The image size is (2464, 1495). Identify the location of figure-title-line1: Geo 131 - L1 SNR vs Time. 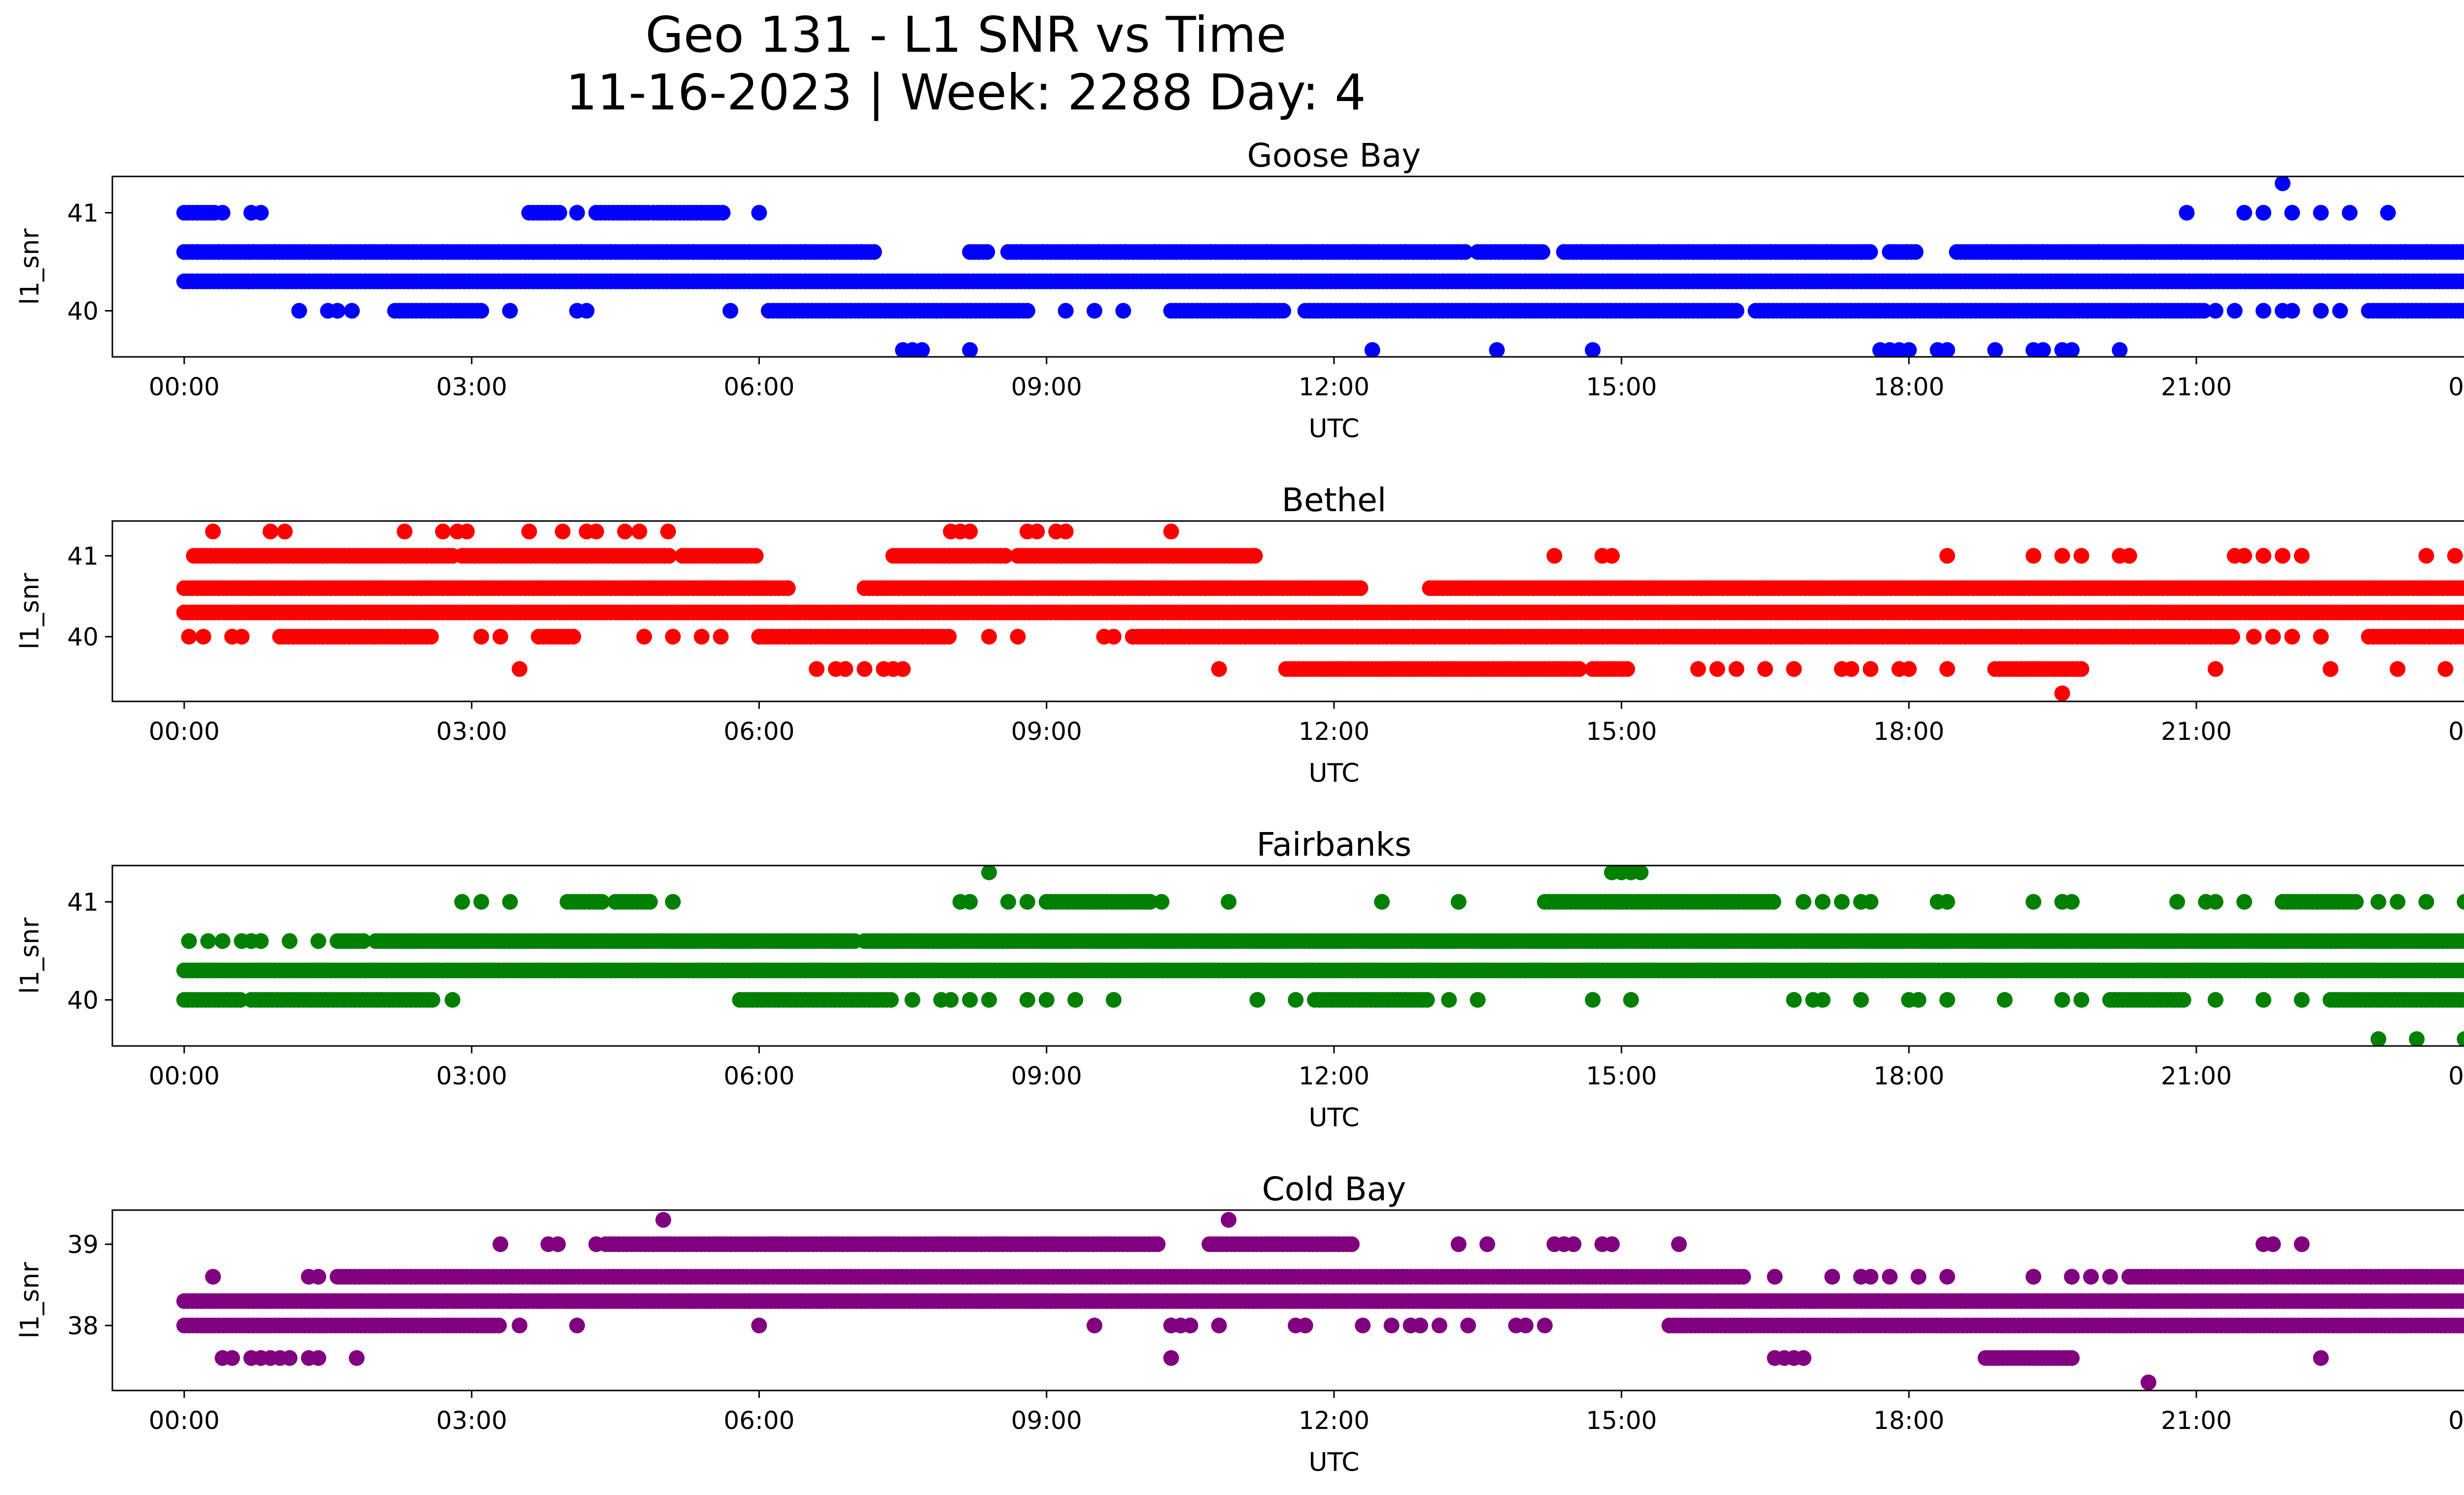
(966, 35).